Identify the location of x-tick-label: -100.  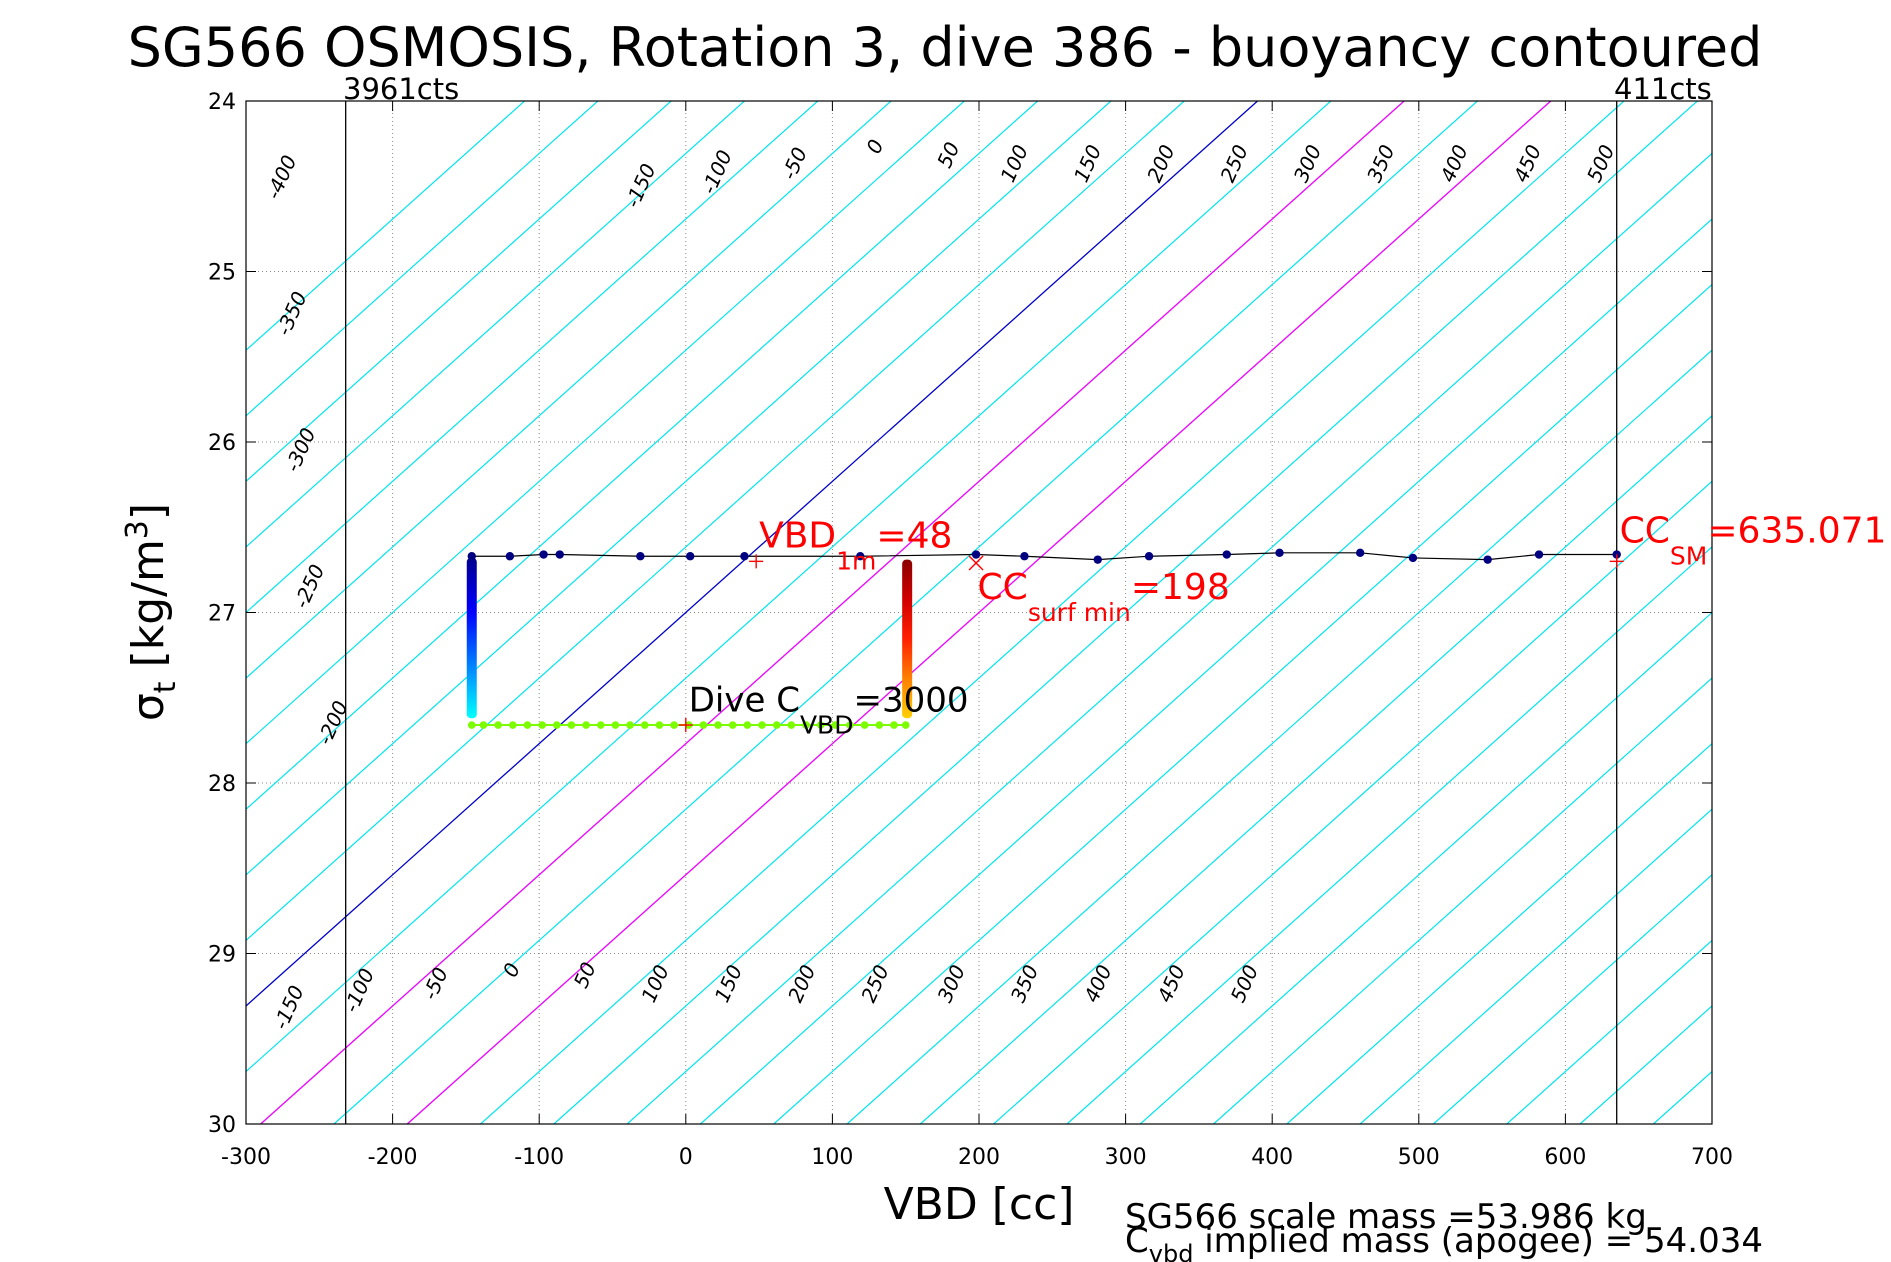
(539, 1157).